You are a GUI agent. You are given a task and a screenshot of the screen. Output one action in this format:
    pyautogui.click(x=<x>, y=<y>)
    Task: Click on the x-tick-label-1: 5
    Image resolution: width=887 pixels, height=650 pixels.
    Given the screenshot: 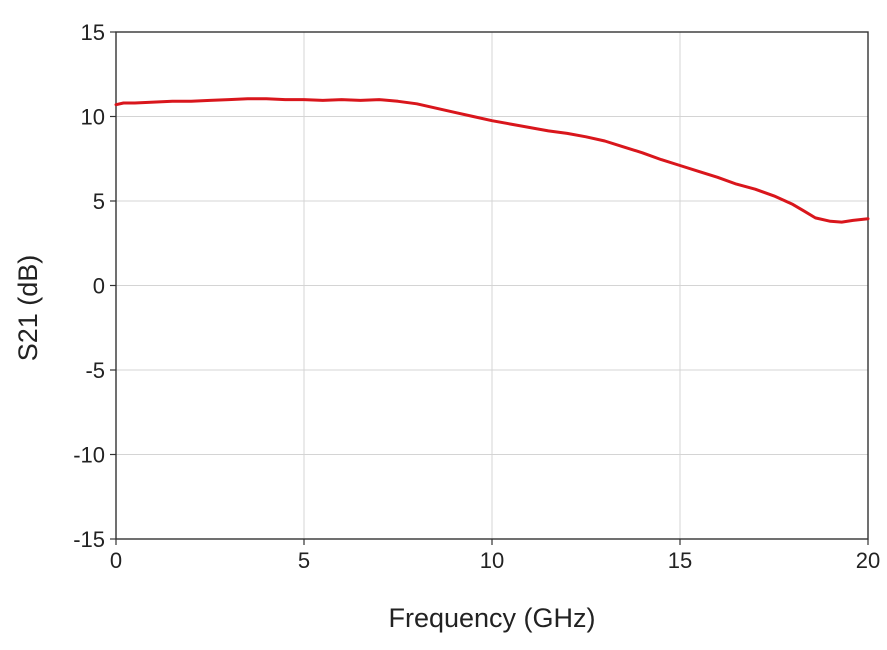 What is the action you would take?
    pyautogui.click(x=304, y=560)
    